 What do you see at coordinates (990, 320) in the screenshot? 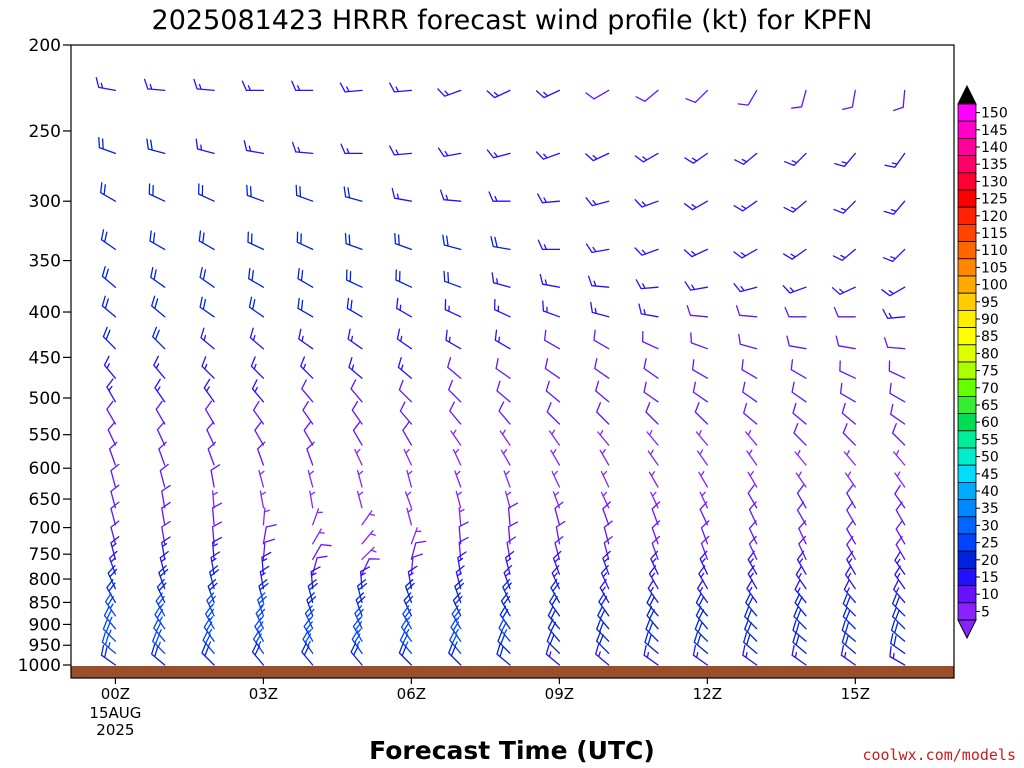
I see `colorbar-label: 90` at bounding box center [990, 320].